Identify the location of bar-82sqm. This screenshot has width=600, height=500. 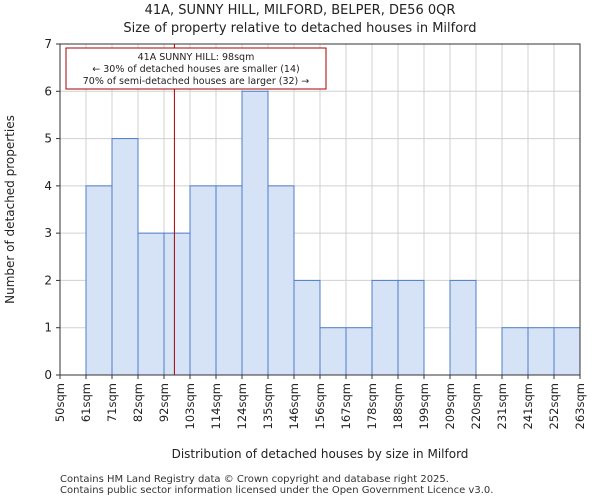
(151, 304).